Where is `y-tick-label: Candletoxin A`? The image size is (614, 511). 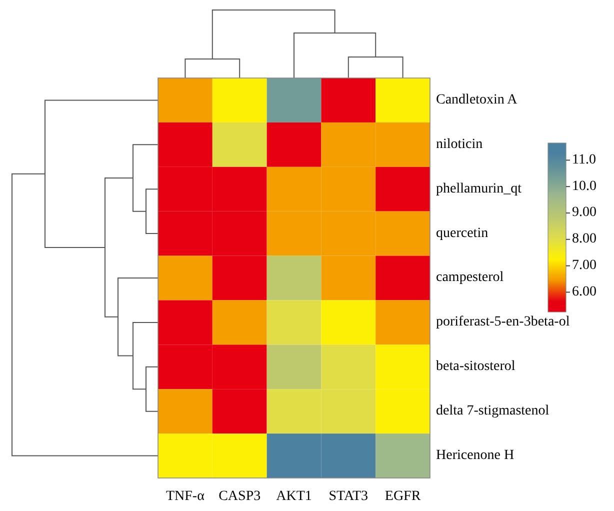
y-tick-label: Candletoxin A is located at coordinates (477, 100).